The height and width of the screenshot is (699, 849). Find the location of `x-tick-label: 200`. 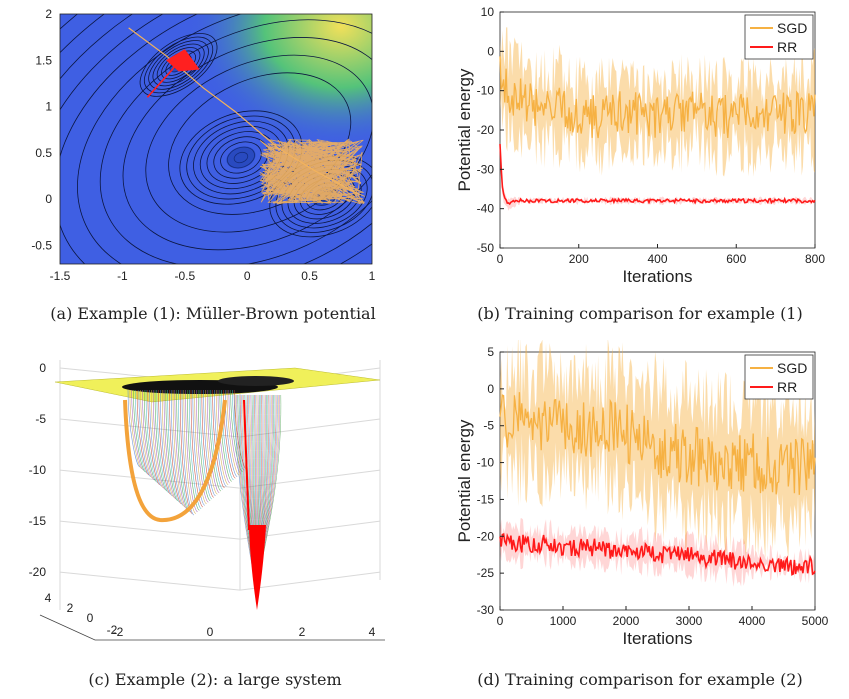

x-tick-label: 200 is located at coordinates (579, 259).